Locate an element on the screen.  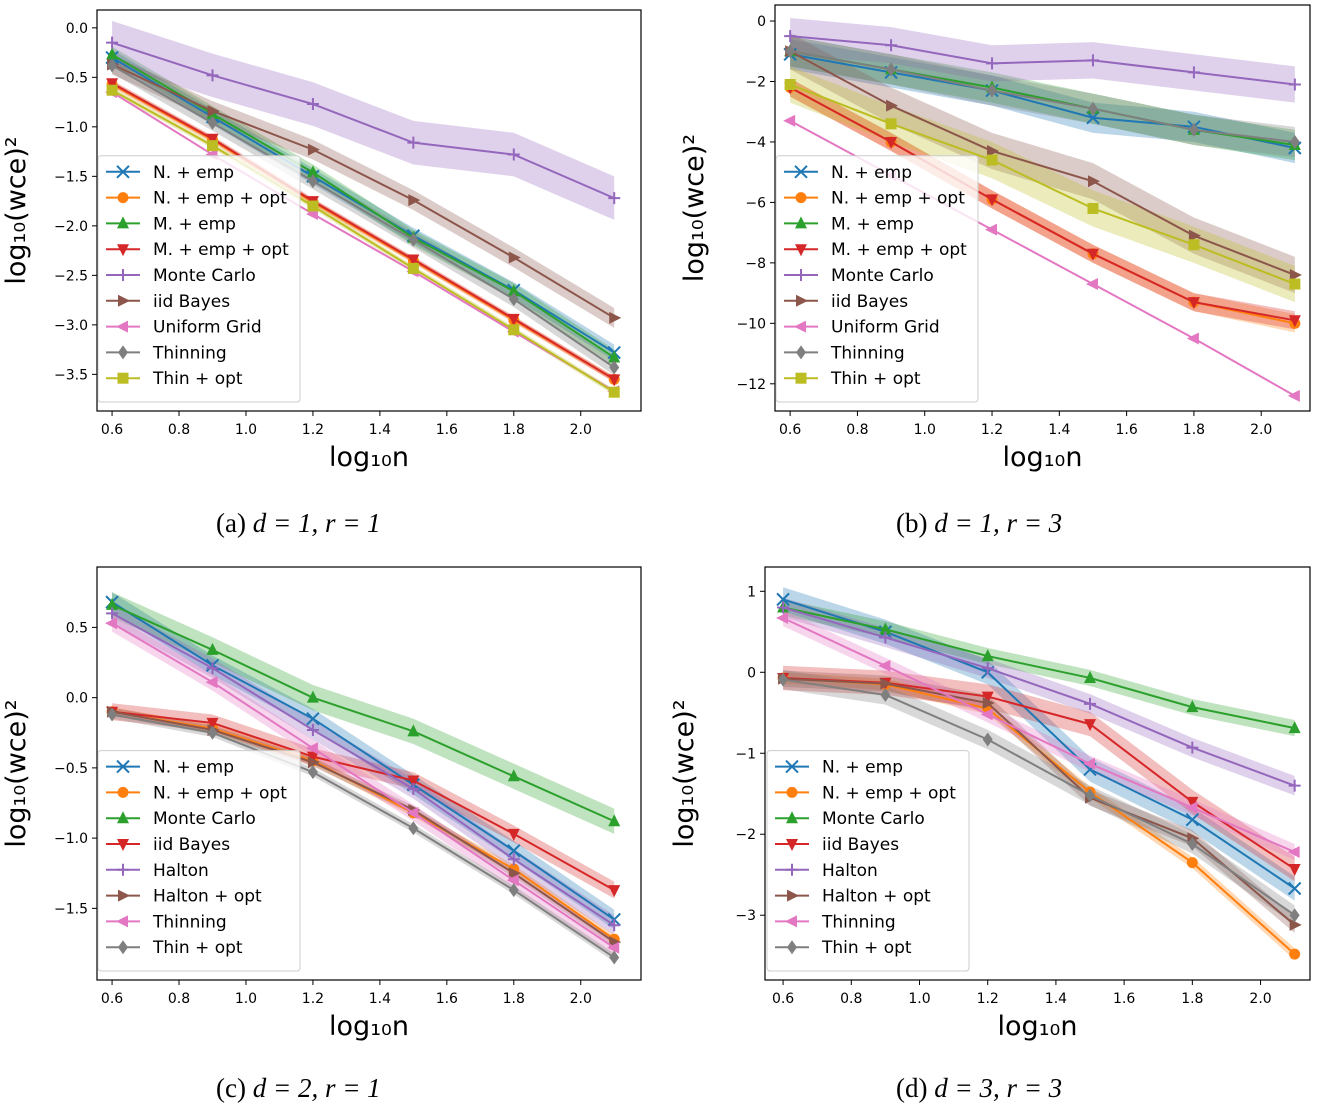
x-tick-label: 1.6 is located at coordinates (447, 430).